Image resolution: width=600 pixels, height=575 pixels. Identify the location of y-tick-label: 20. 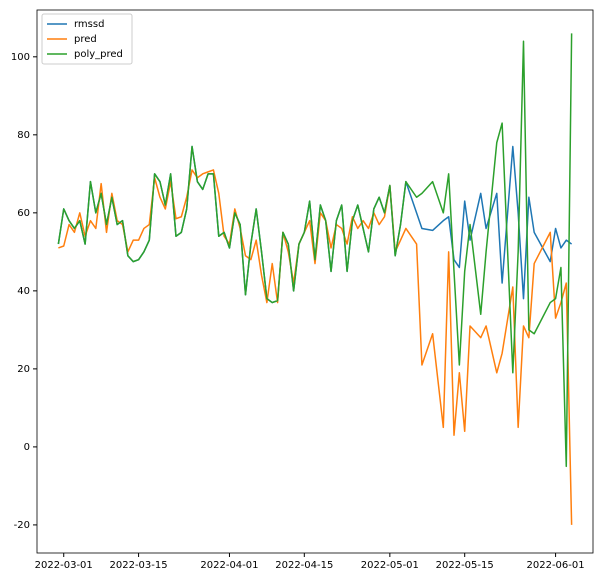
(23, 369).